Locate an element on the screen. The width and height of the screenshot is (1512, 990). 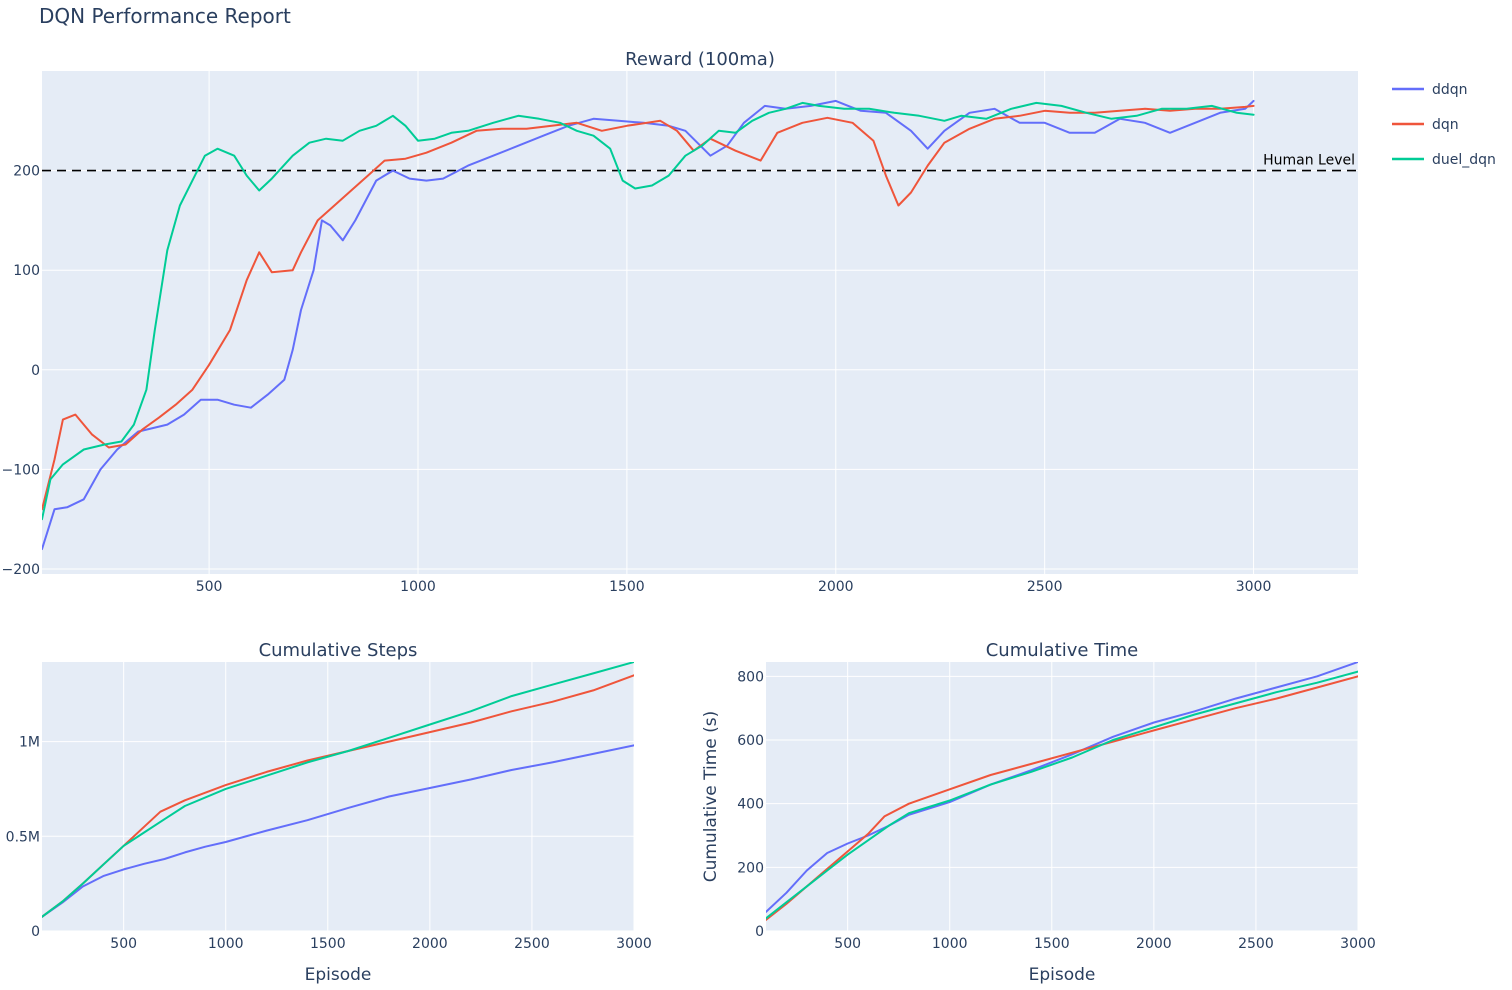
steps-xtick-label: 2500 is located at coordinates (532, 944).